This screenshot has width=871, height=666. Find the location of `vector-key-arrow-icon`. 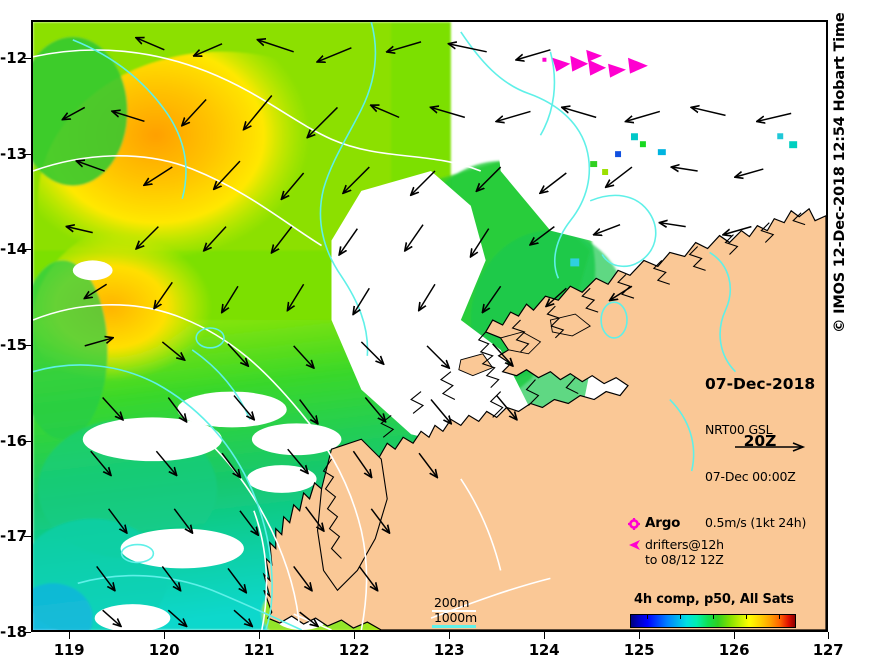

vector-key-arrow-icon is located at coordinates (770, 447).